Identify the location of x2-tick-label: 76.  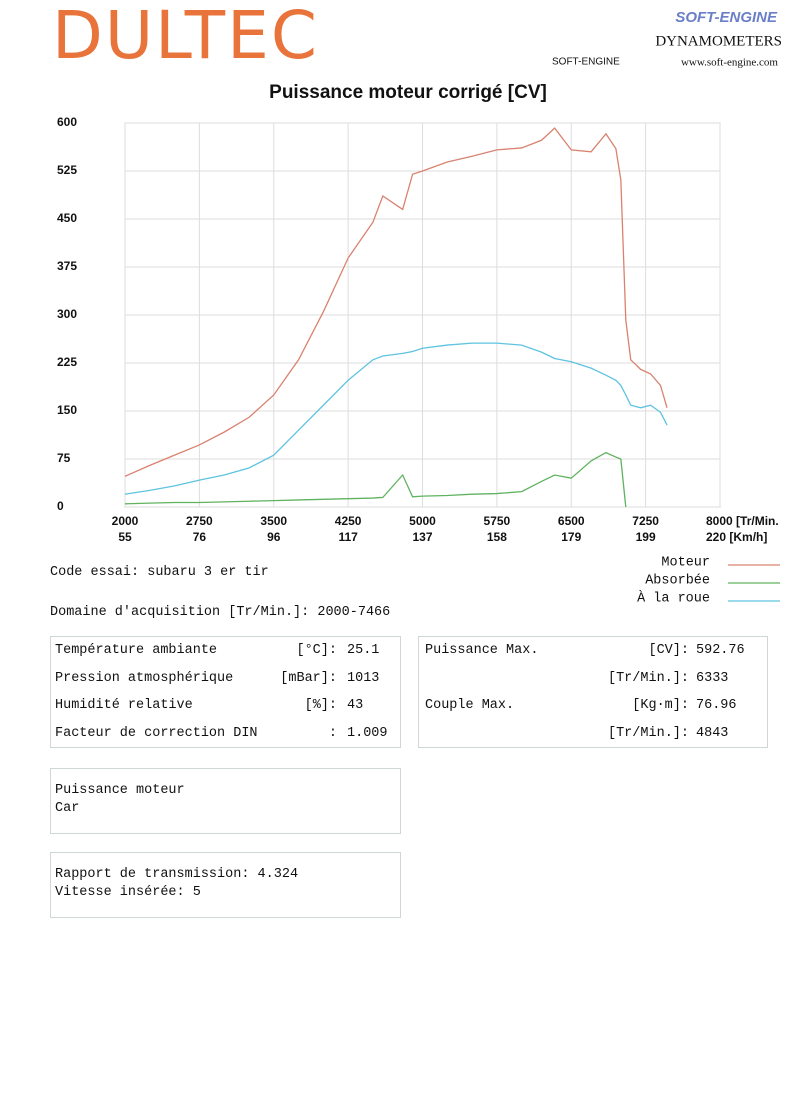
(200, 537).